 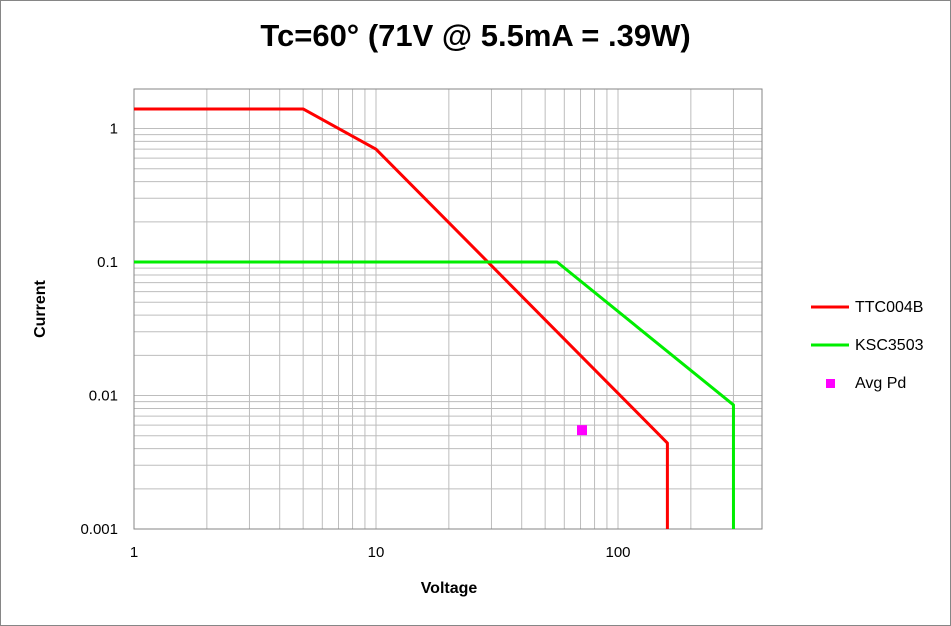 I want to click on y-tick-label: 0.1, so click(x=107, y=262).